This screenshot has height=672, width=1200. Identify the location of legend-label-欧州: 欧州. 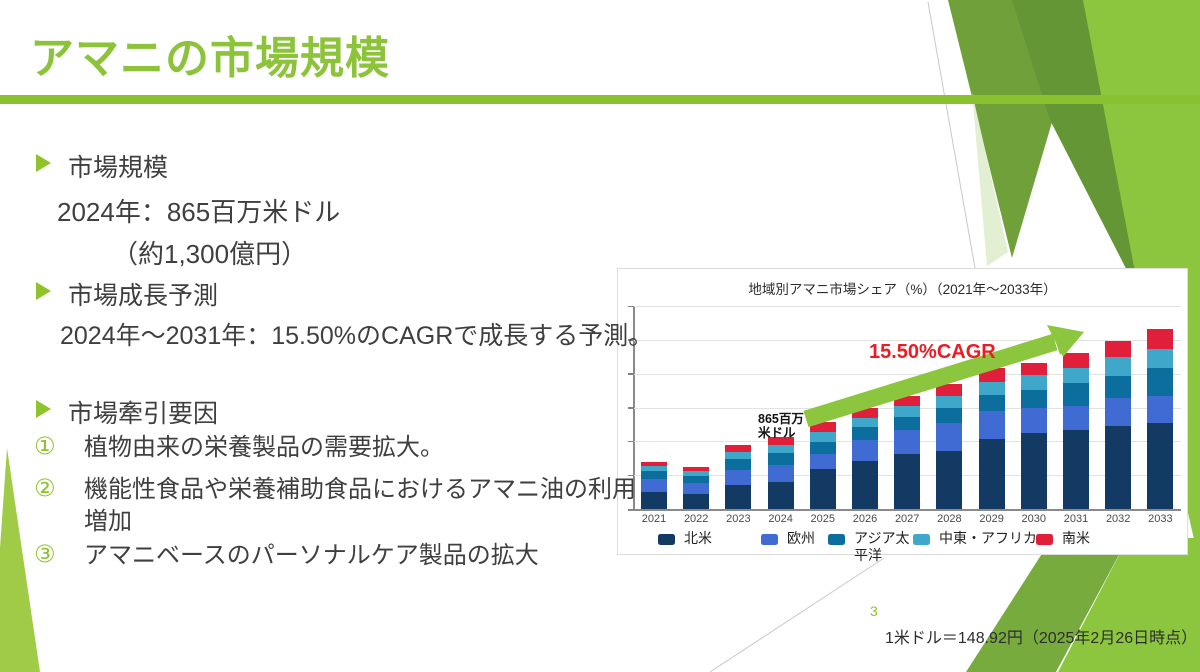
(801, 538).